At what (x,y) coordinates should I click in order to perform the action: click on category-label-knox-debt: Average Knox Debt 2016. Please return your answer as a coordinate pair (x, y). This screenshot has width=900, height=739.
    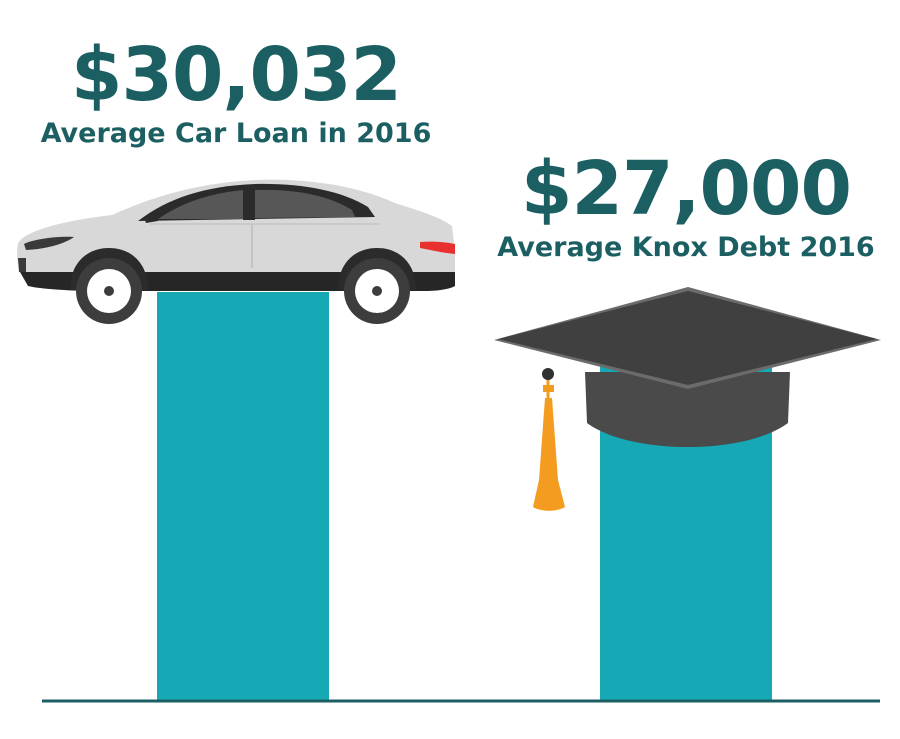
    Looking at the image, I should click on (685, 247).